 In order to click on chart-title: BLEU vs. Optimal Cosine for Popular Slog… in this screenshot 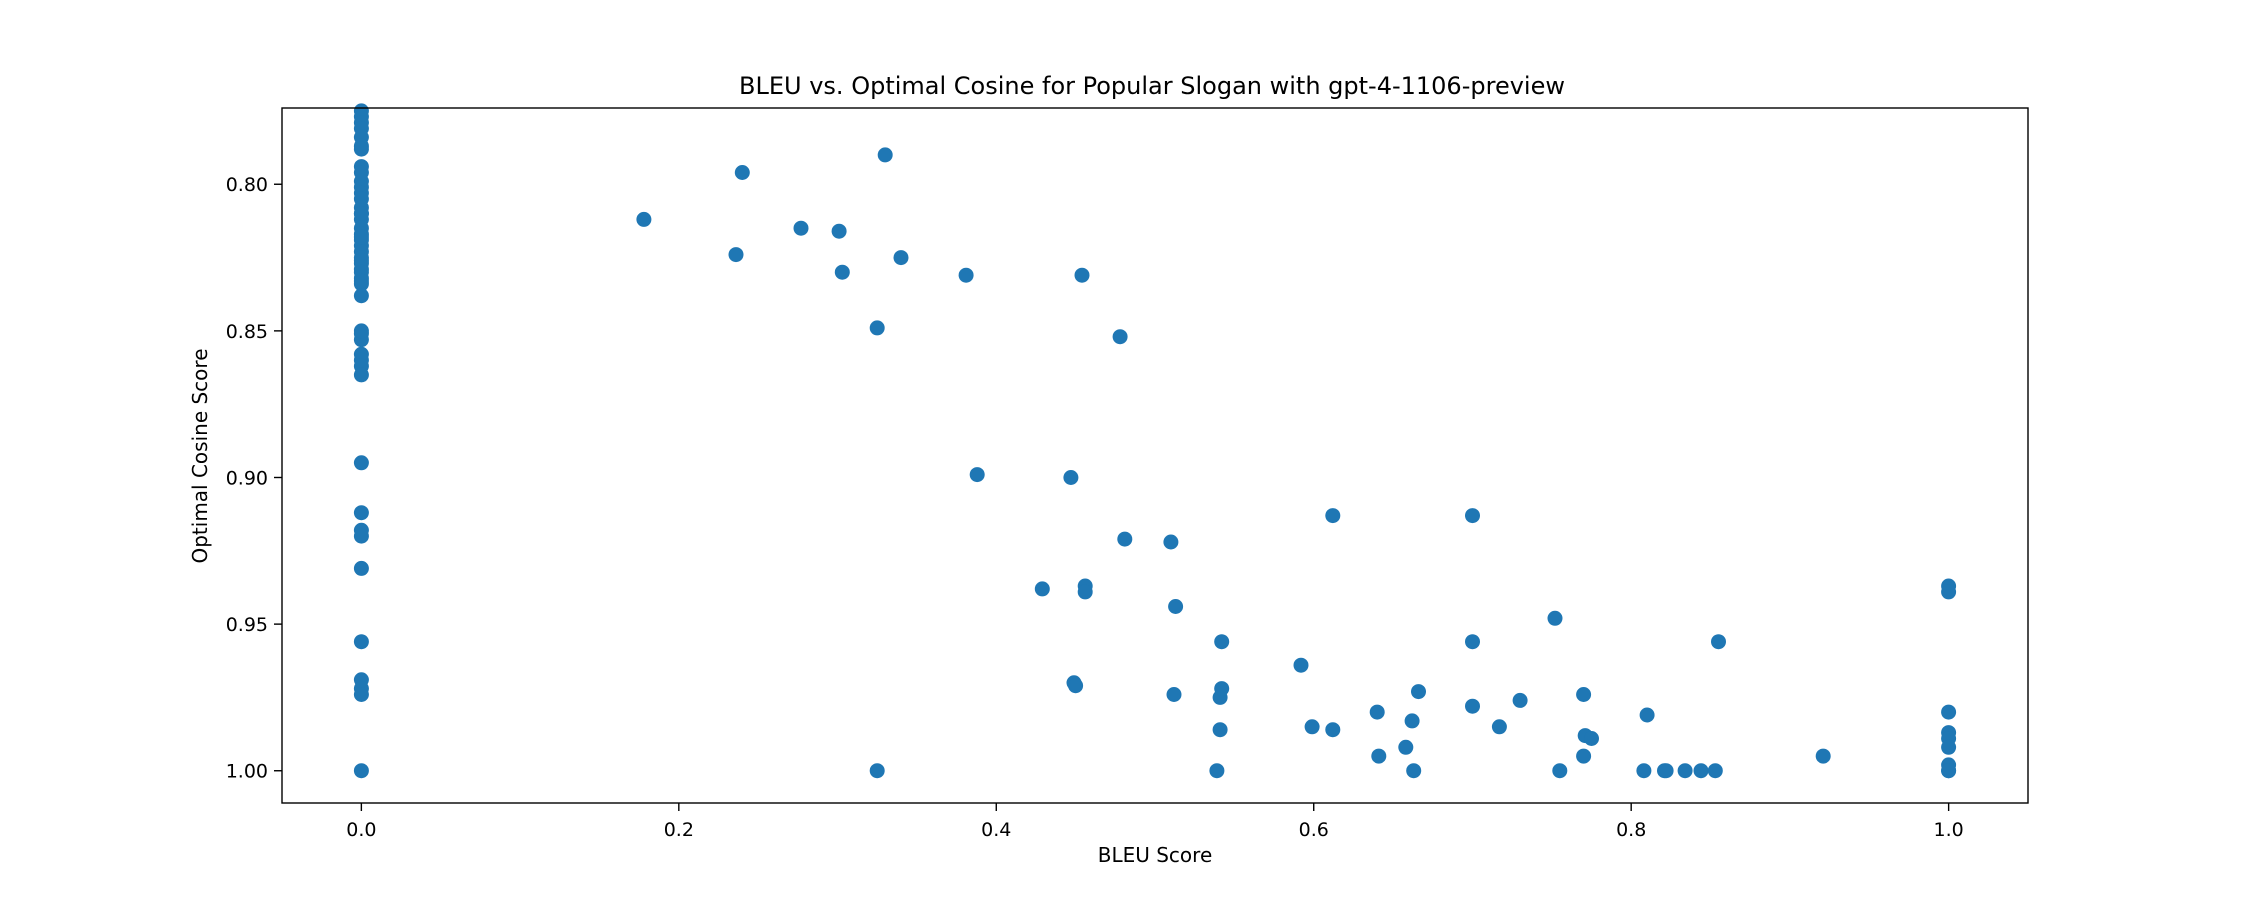, I will do `click(1152, 86)`.